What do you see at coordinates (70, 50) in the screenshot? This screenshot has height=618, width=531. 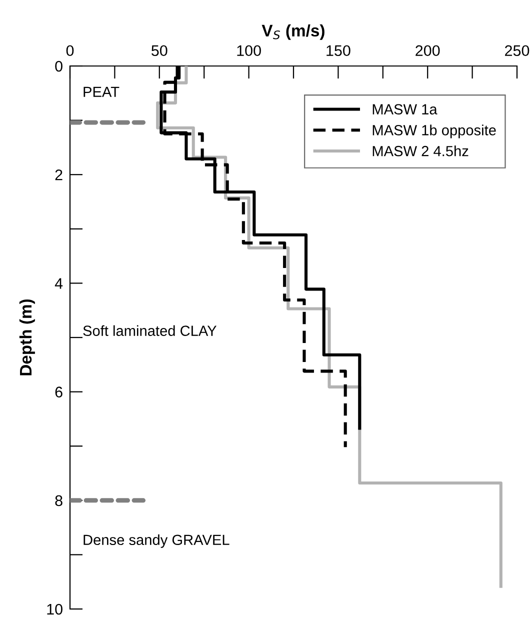 I see `x-tick-label: 0` at bounding box center [70, 50].